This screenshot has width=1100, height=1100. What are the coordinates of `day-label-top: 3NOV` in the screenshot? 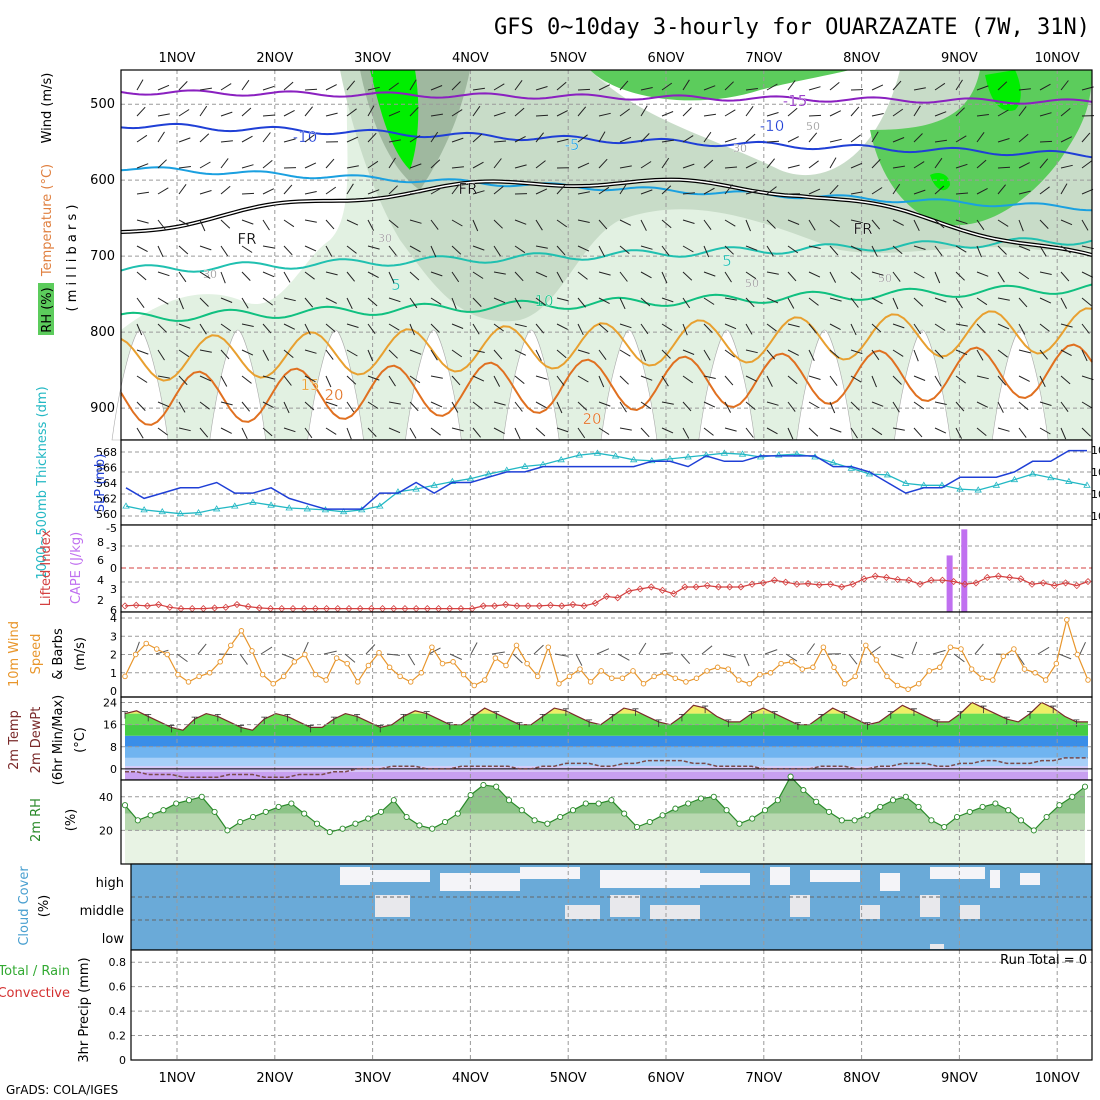 It's located at (372, 58).